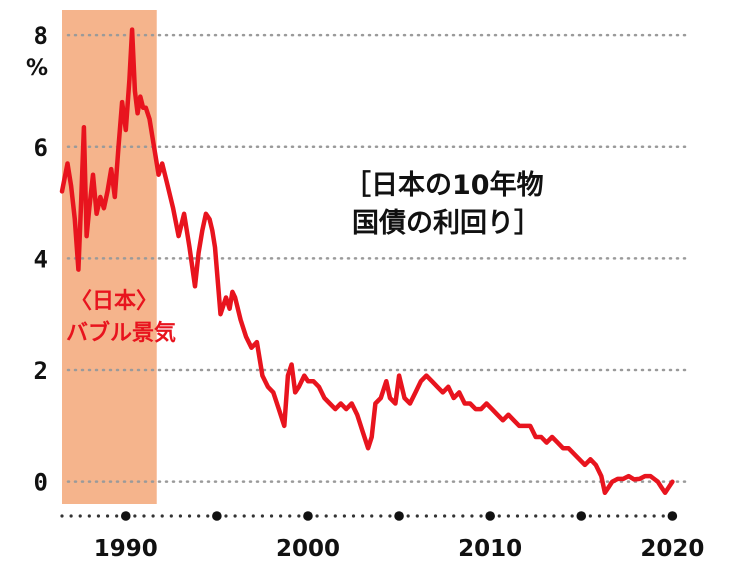 This screenshot has width=750, height=563. What do you see at coordinates (490, 549) in the screenshot?
I see `x-tick-label: 2010` at bounding box center [490, 549].